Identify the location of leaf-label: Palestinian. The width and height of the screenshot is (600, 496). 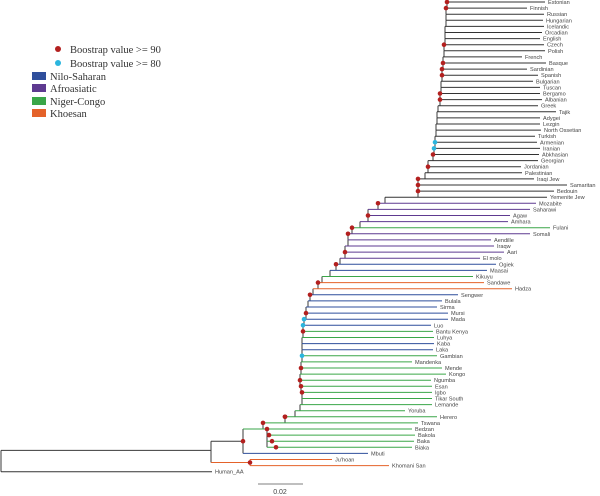
(538, 174).